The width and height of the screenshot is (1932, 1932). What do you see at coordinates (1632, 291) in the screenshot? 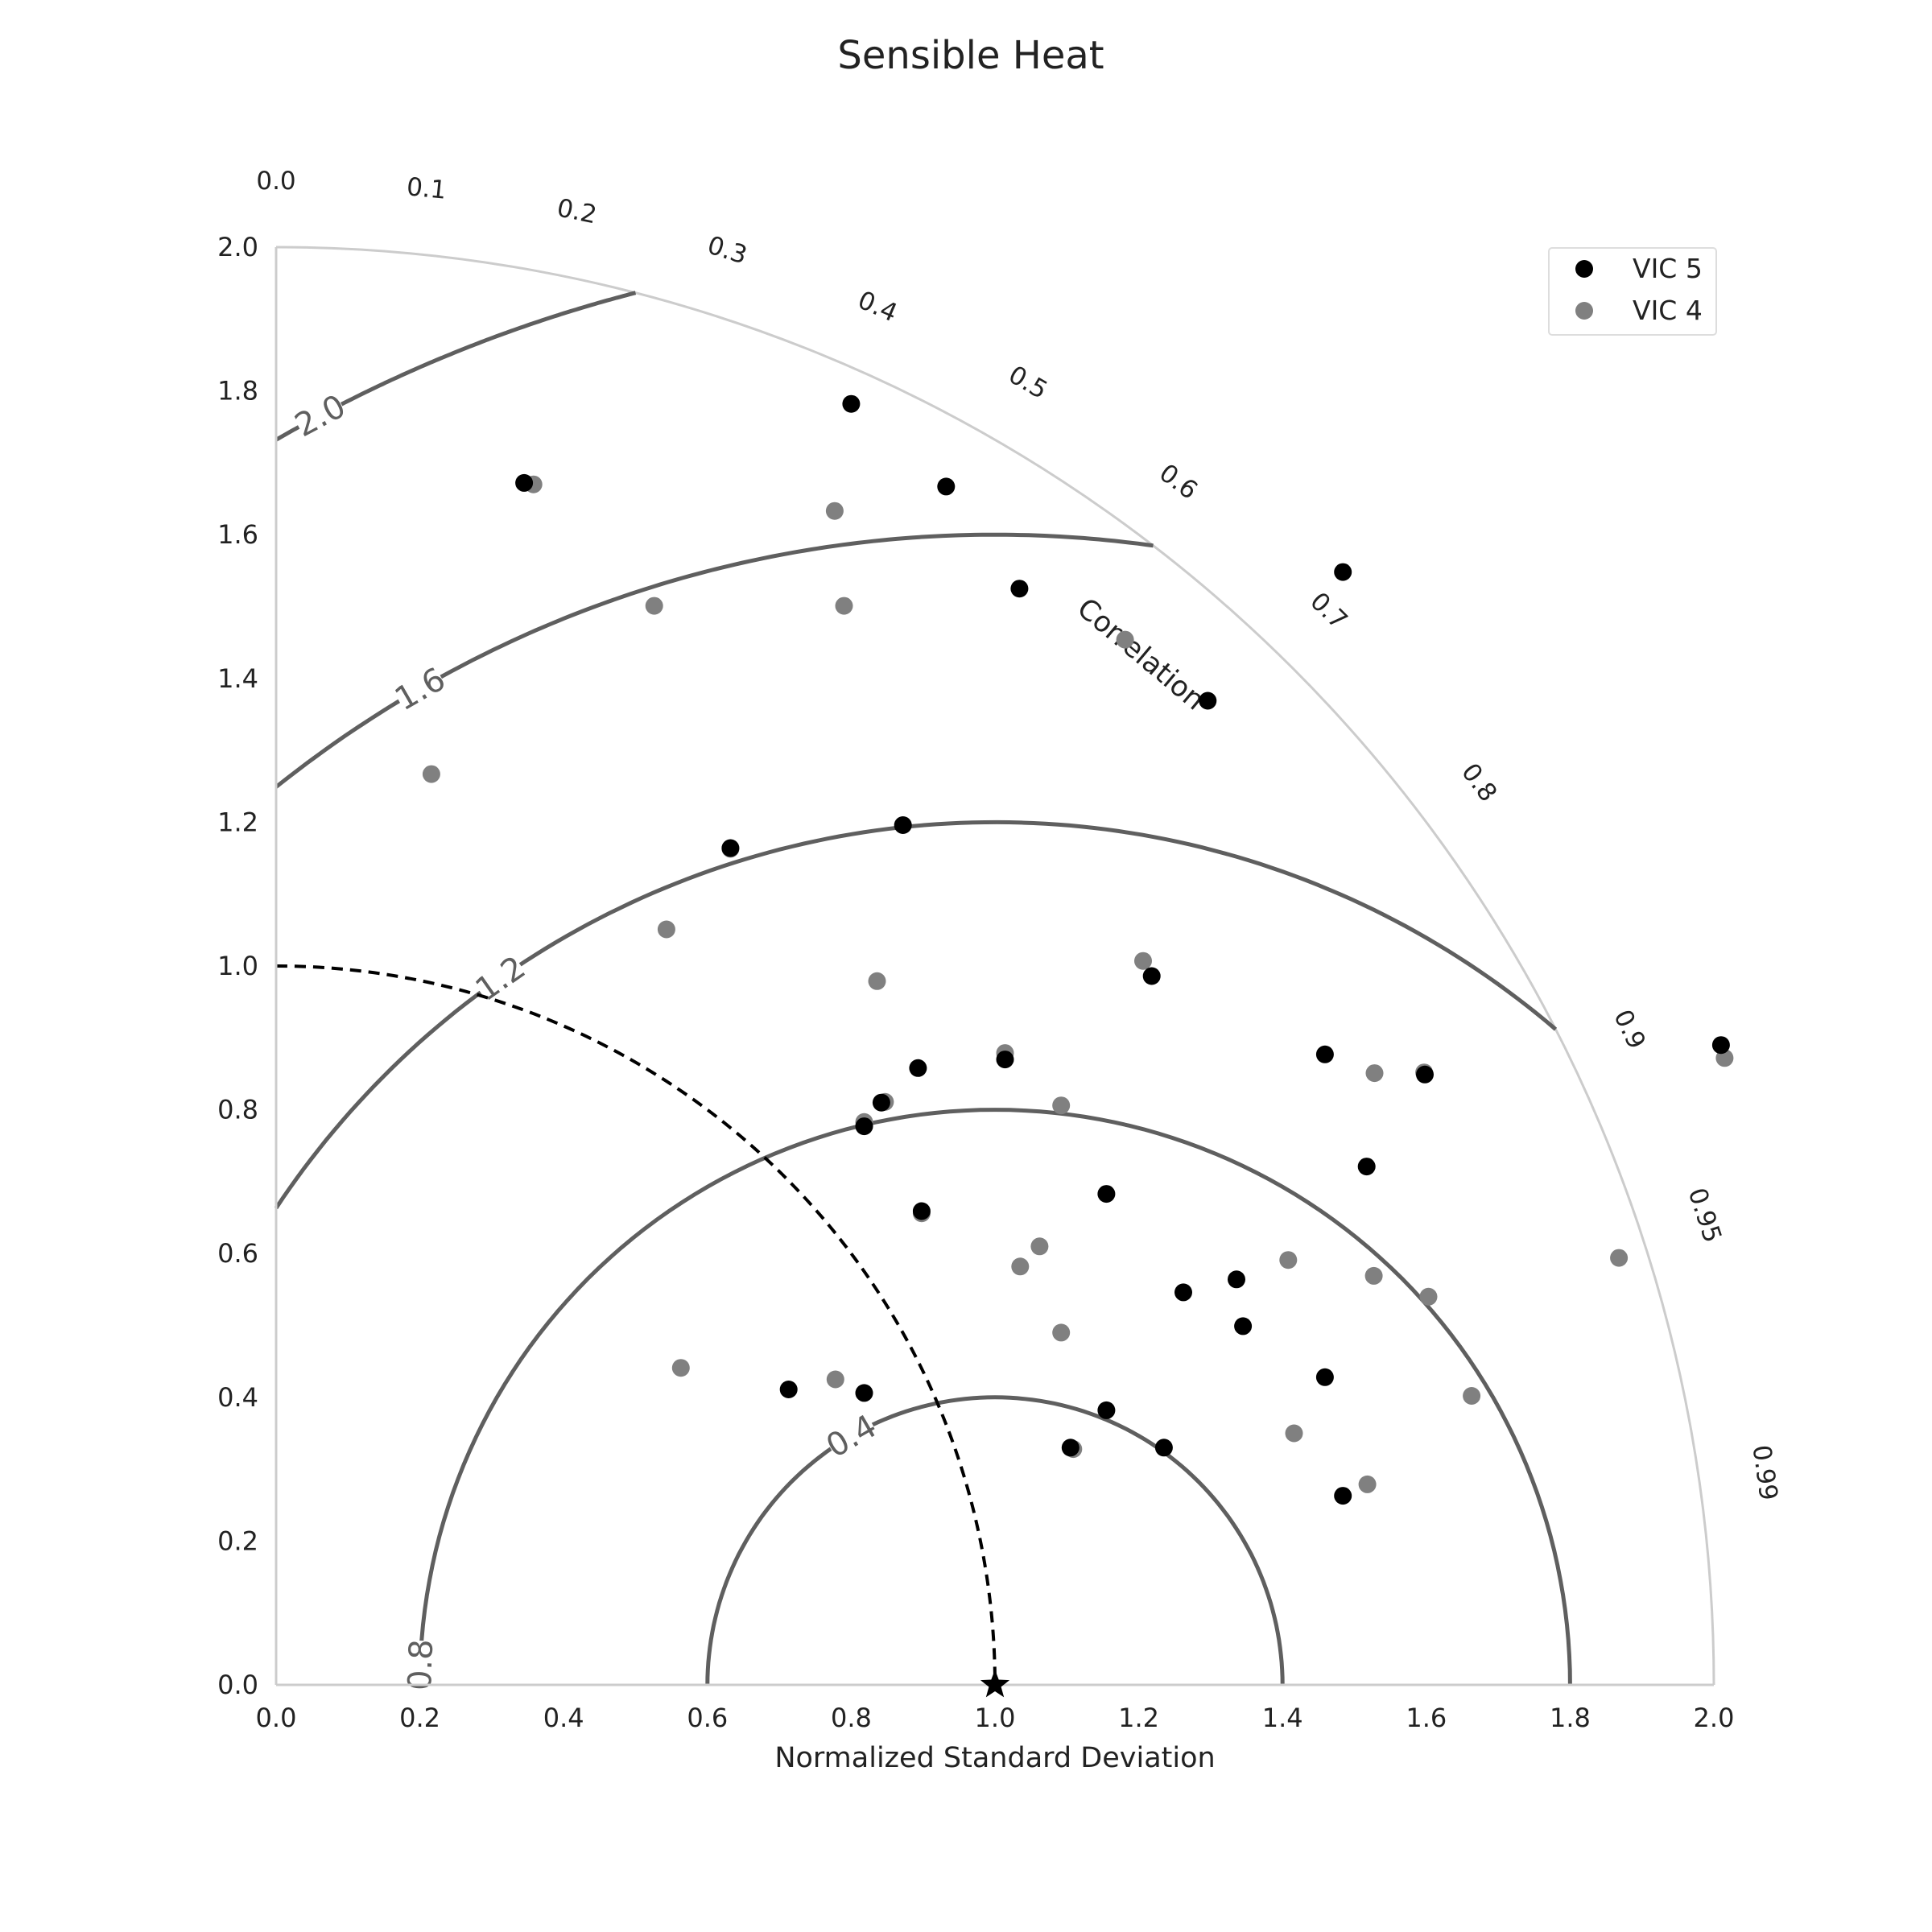
I see `legend: VIC 5 VIC 4` at bounding box center [1632, 291].